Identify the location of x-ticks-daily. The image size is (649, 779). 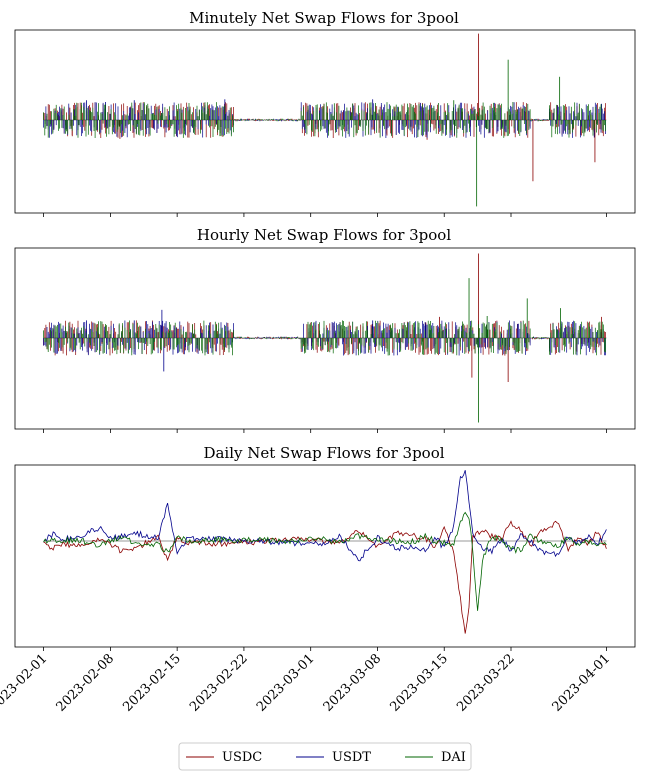
(325, 649).